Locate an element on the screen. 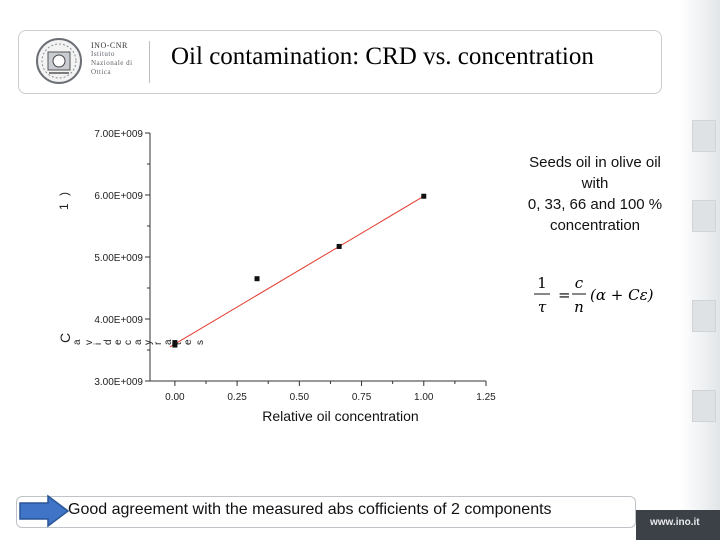 Image resolution: width=720 pixels, height=540 pixels. y-axis-label-fragment: v is located at coordinates (89, 342).